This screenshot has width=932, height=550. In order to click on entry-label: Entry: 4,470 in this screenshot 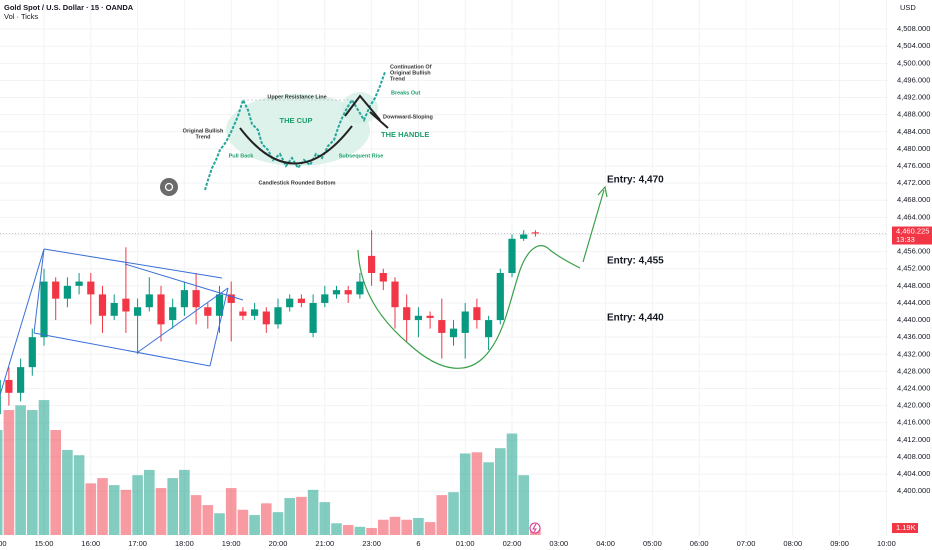, I will do `click(635, 180)`.